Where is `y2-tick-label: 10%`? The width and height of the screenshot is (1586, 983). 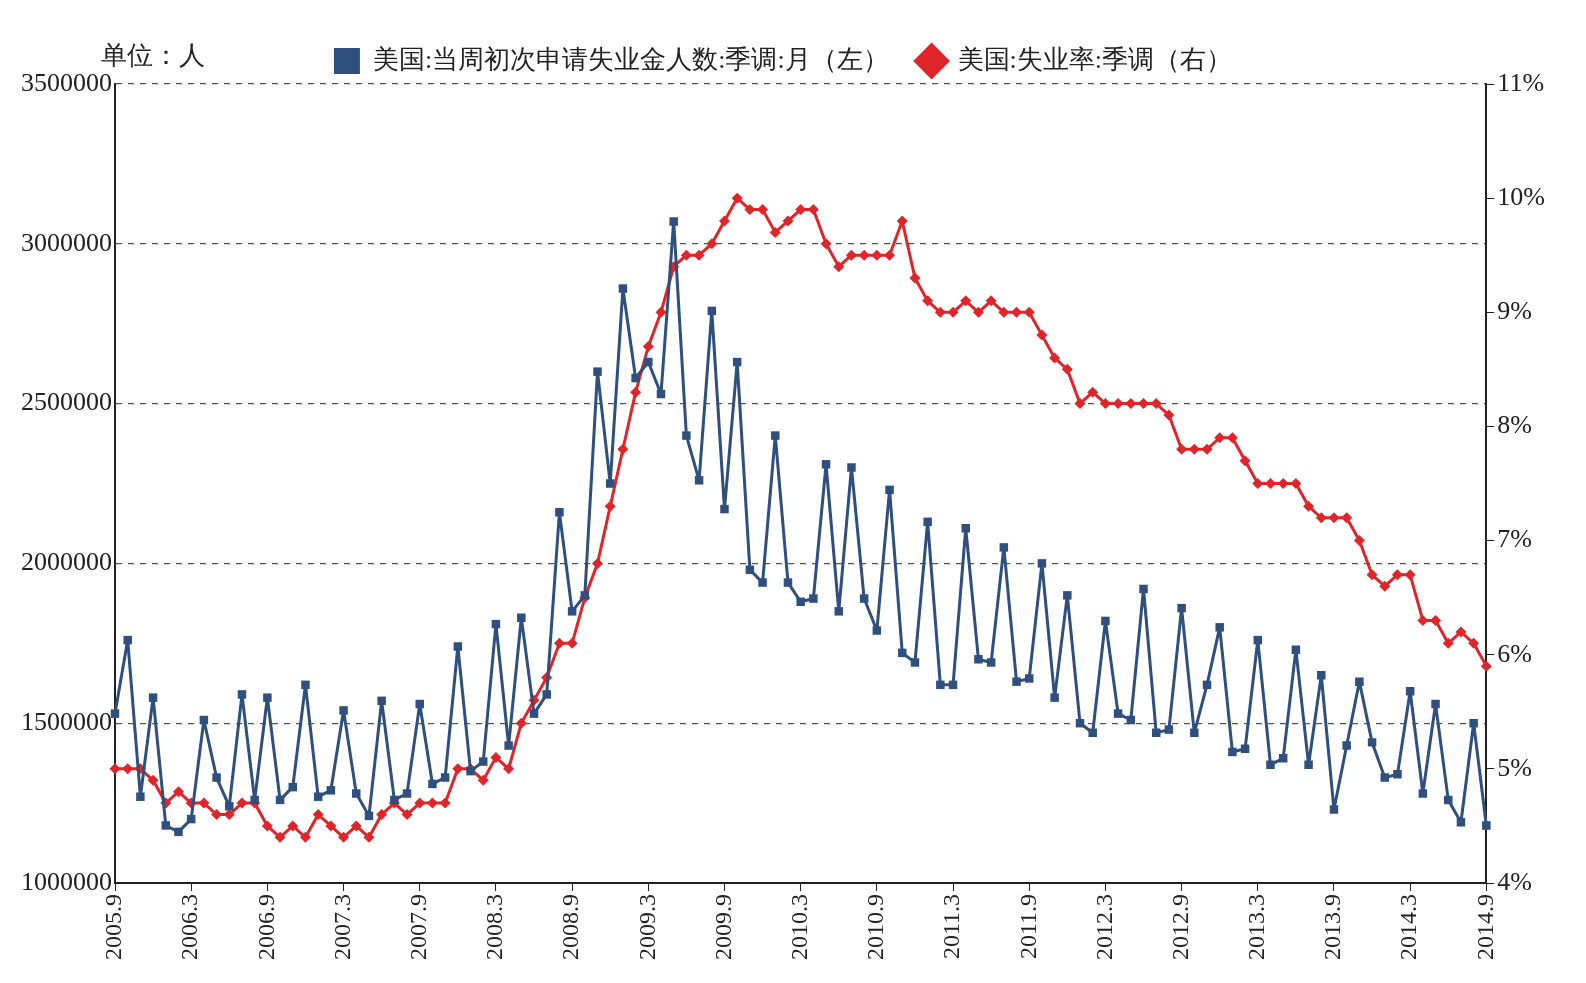
y2-tick-label: 10% is located at coordinates (1521, 196).